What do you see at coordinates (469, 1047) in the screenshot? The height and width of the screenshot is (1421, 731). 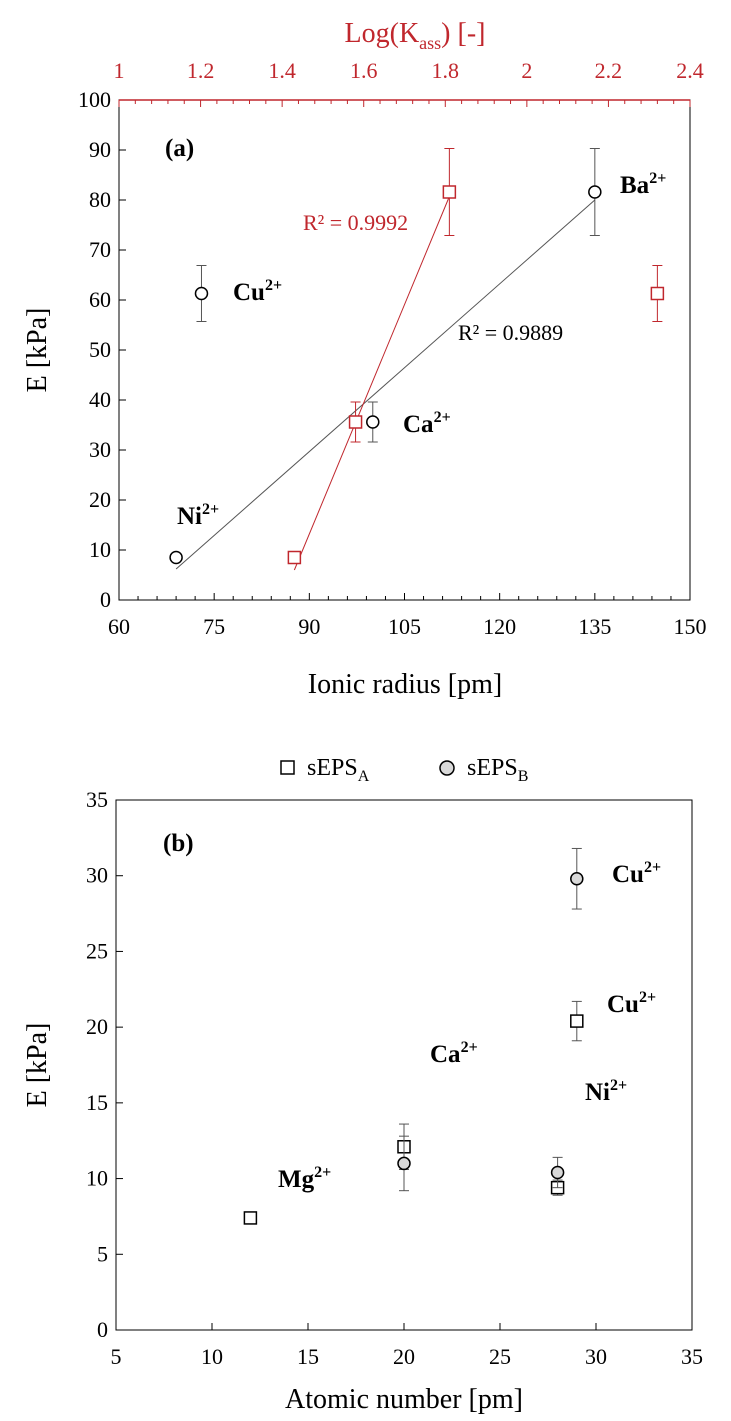 I see `ion-ca-b-sup: 2+` at bounding box center [469, 1047].